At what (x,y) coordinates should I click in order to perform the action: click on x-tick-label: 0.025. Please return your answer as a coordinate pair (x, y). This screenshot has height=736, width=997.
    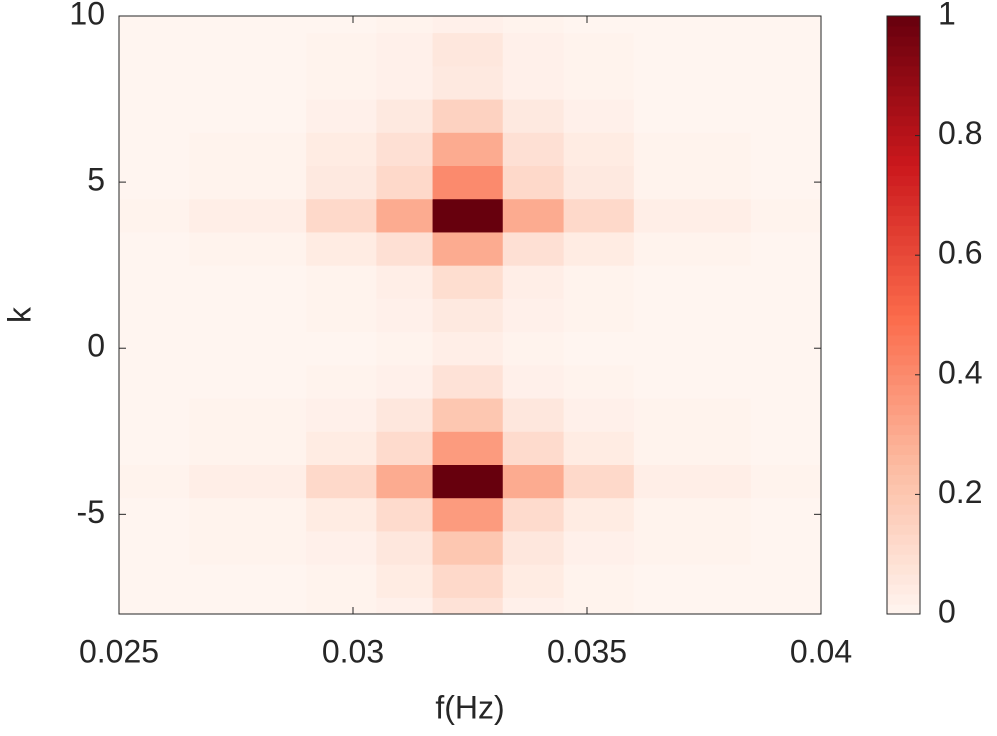
    Looking at the image, I should click on (119, 651).